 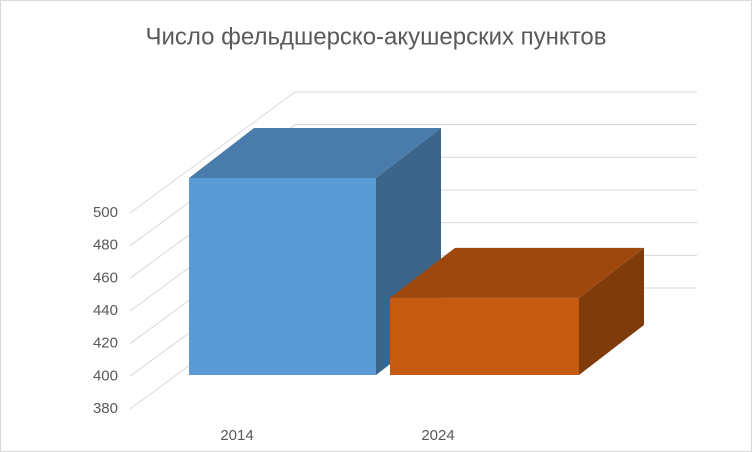 I want to click on x-tick-label: 2024, so click(x=437, y=435).